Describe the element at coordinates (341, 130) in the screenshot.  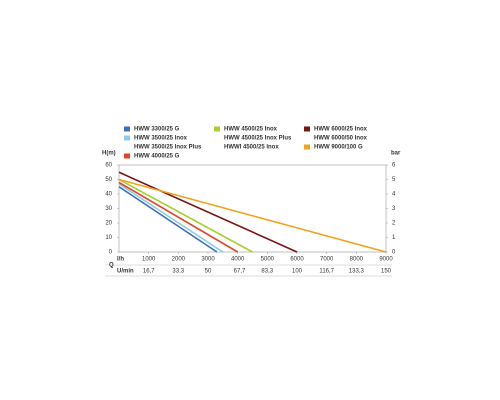
I see `legend-label: HWW 6000/25 Inox` at that location.